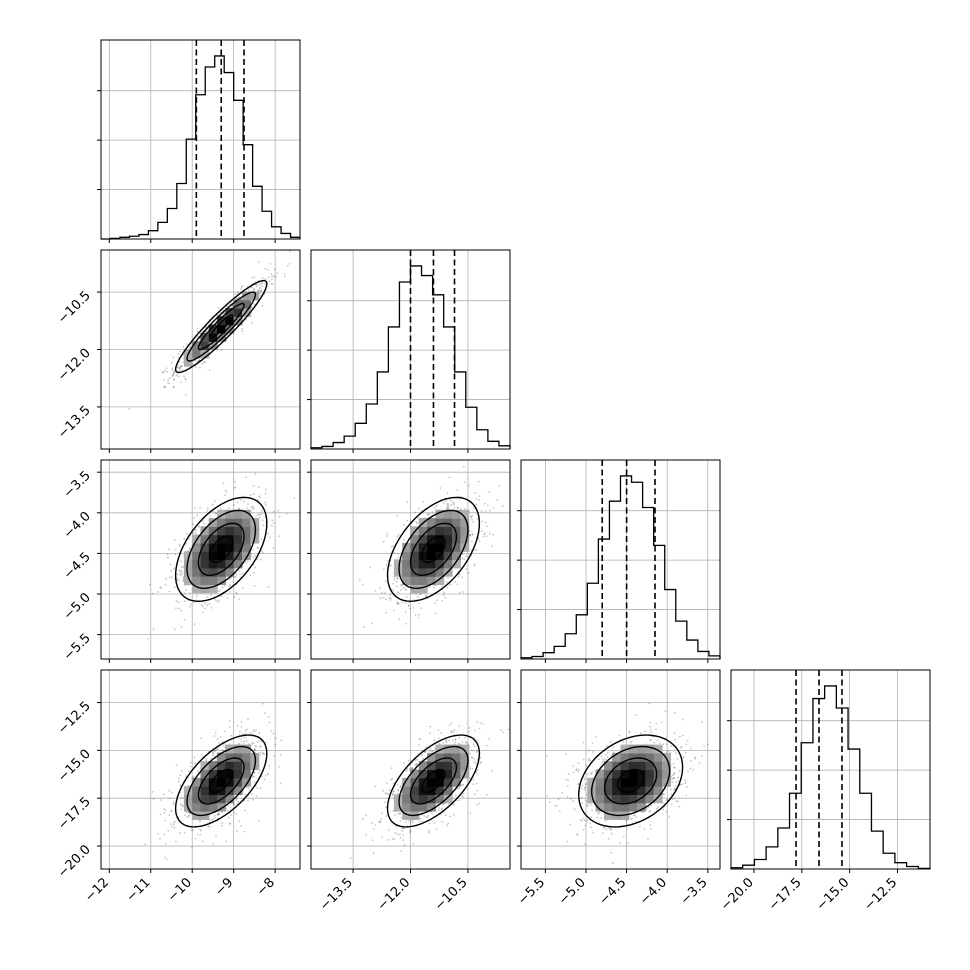 The image size is (970, 970). Describe the element at coordinates (74, 422) in the screenshot. I see `y-tick-label-1-0: −13.5` at that location.